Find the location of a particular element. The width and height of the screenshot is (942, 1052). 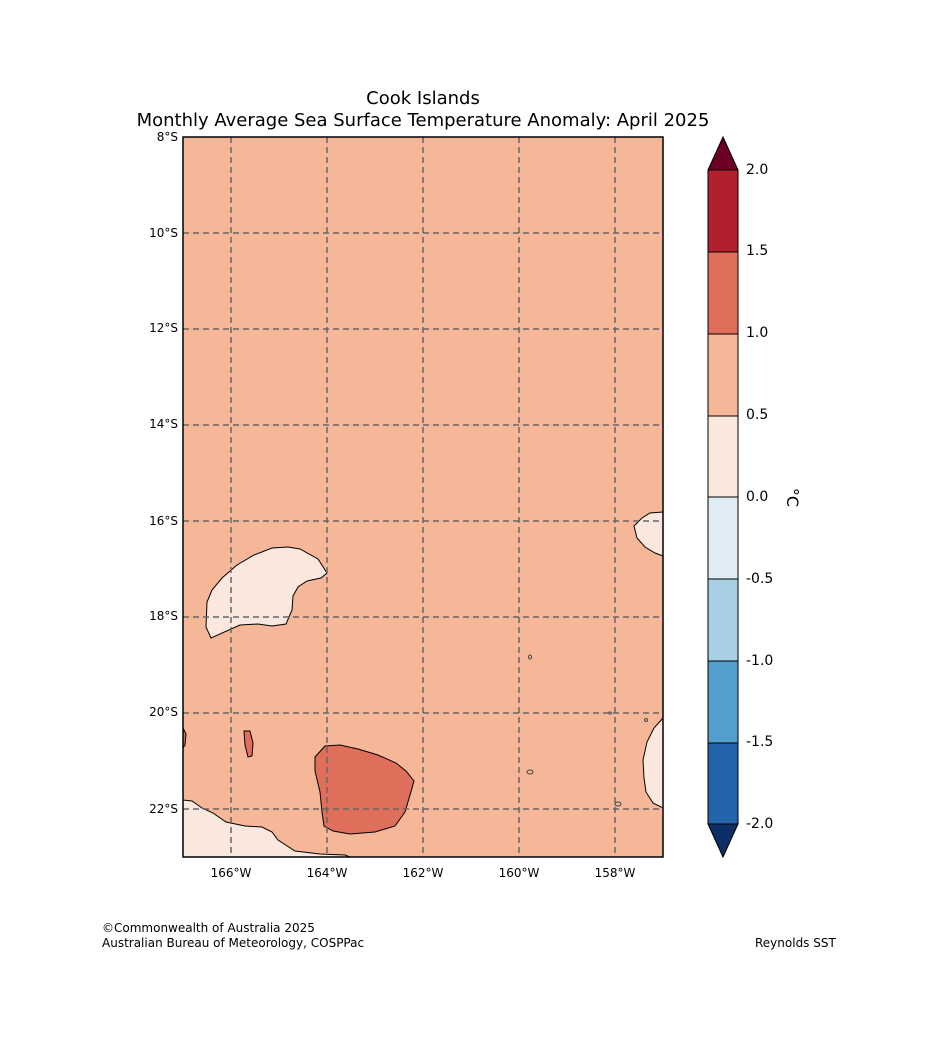

colorbar-tick-label: 2.0 is located at coordinates (757, 170).